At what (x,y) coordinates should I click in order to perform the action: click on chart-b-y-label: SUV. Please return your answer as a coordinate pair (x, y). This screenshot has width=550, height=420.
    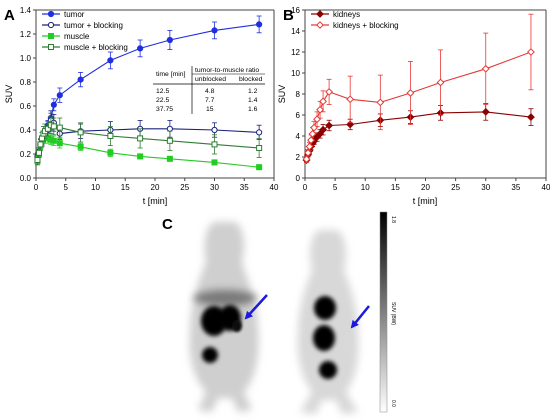
    Looking at the image, I should click on (282, 94).